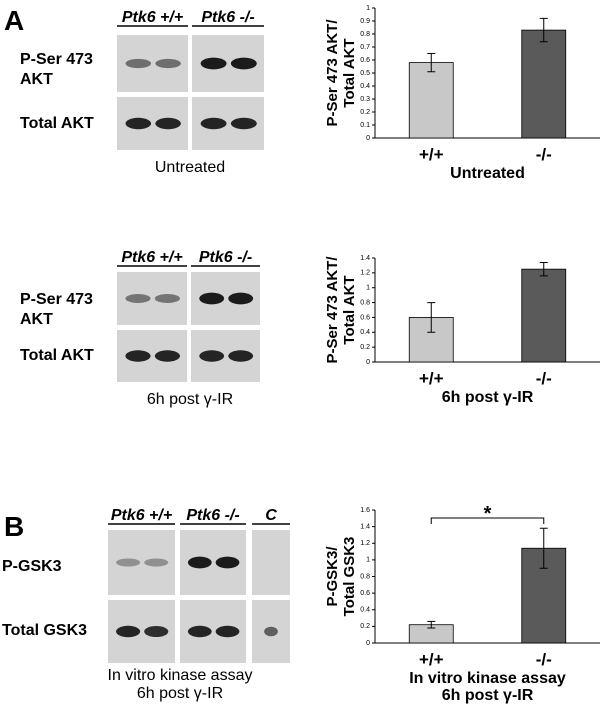  I want to click on y-tick-label: 0.7, so click(365, 47).